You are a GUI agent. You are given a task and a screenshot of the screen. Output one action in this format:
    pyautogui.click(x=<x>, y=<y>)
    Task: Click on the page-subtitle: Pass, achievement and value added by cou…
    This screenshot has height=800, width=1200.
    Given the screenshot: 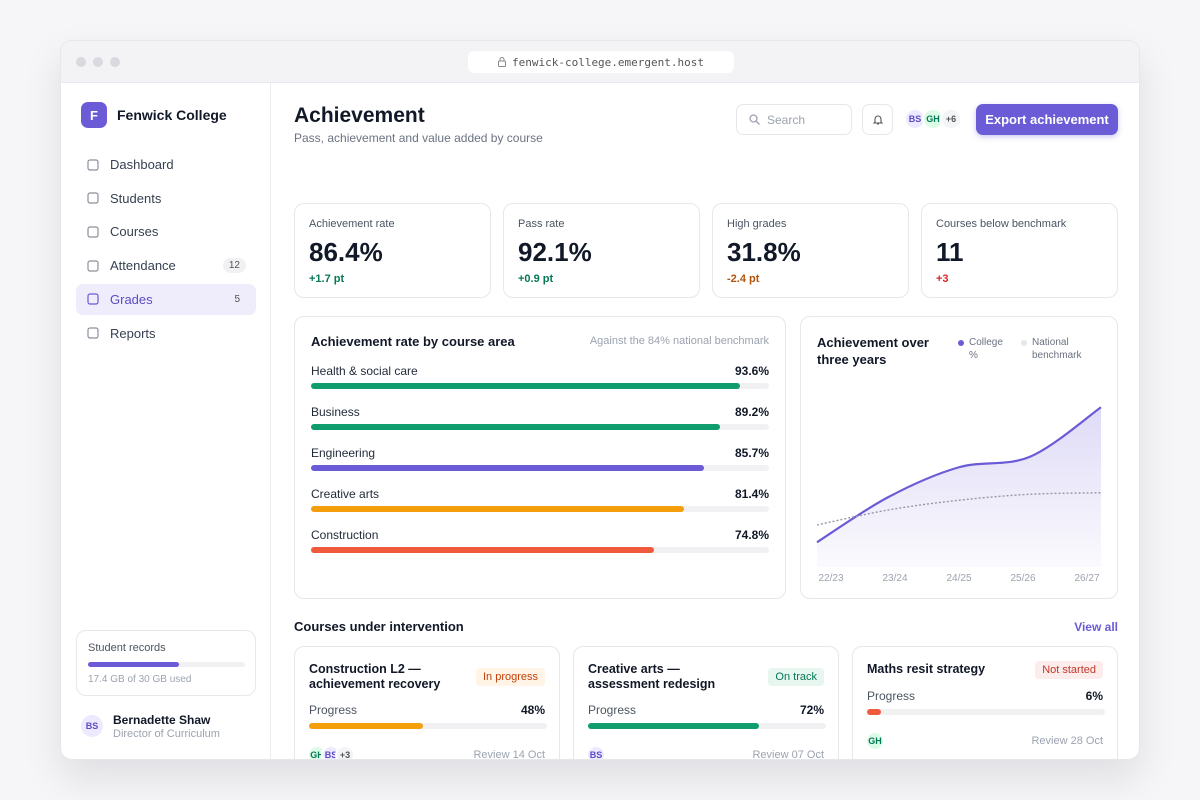 What is the action you would take?
    pyautogui.click(x=418, y=138)
    